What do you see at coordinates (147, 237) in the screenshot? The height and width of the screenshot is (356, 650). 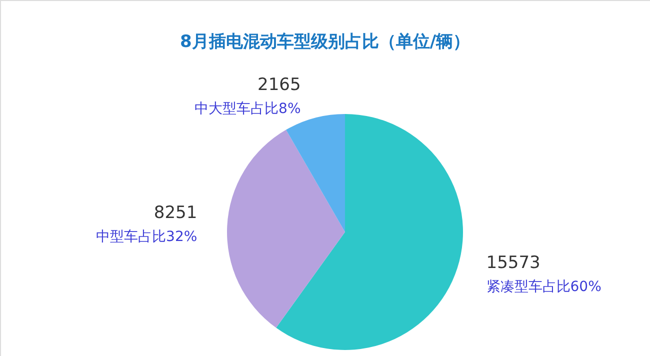 I see `slice-label: 中型车占比32%` at bounding box center [147, 237].